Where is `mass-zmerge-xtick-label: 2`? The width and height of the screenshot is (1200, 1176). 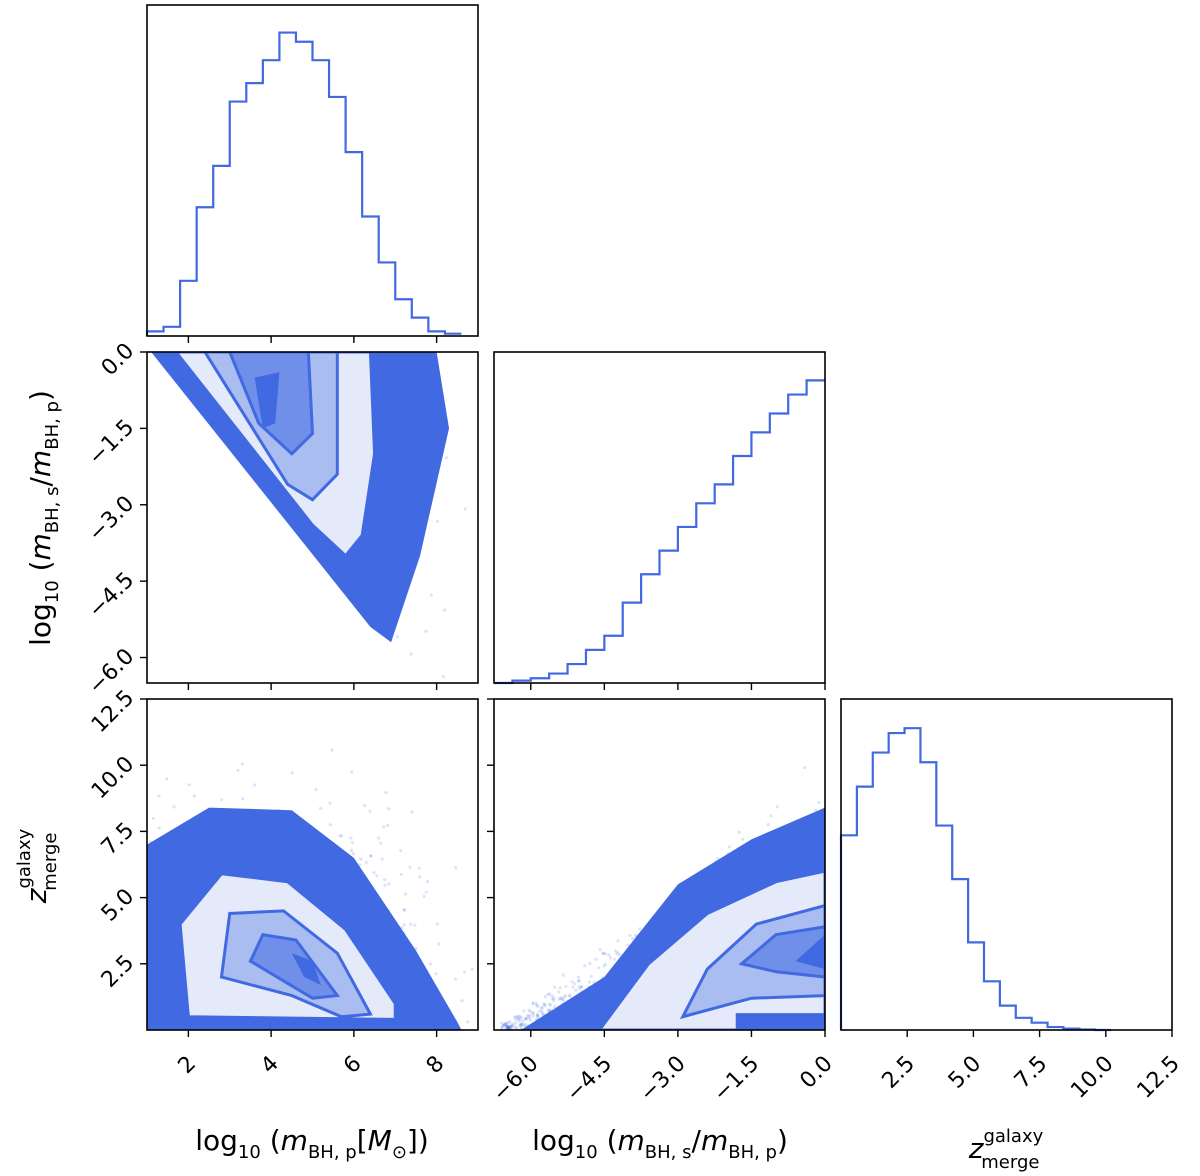 mass-zmerge-xtick-label: 2 is located at coordinates (188, 1065).